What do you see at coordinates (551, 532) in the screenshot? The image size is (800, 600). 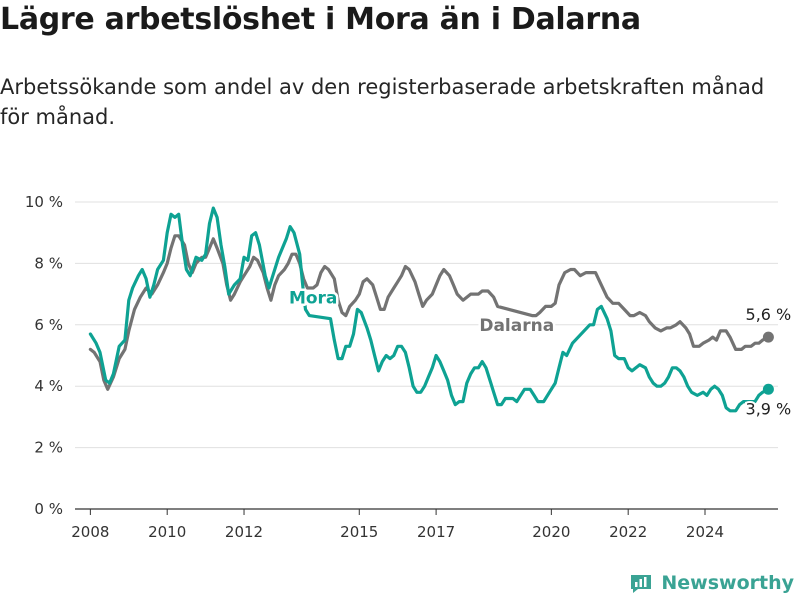 I see `x-tick-label: 2020` at bounding box center [551, 532].